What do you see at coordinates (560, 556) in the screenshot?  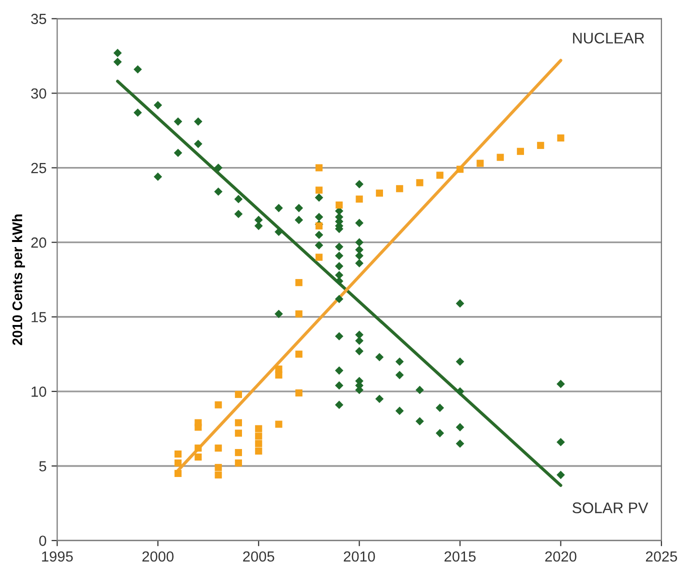 I see `x-tick-label: 2020` at bounding box center [560, 556].